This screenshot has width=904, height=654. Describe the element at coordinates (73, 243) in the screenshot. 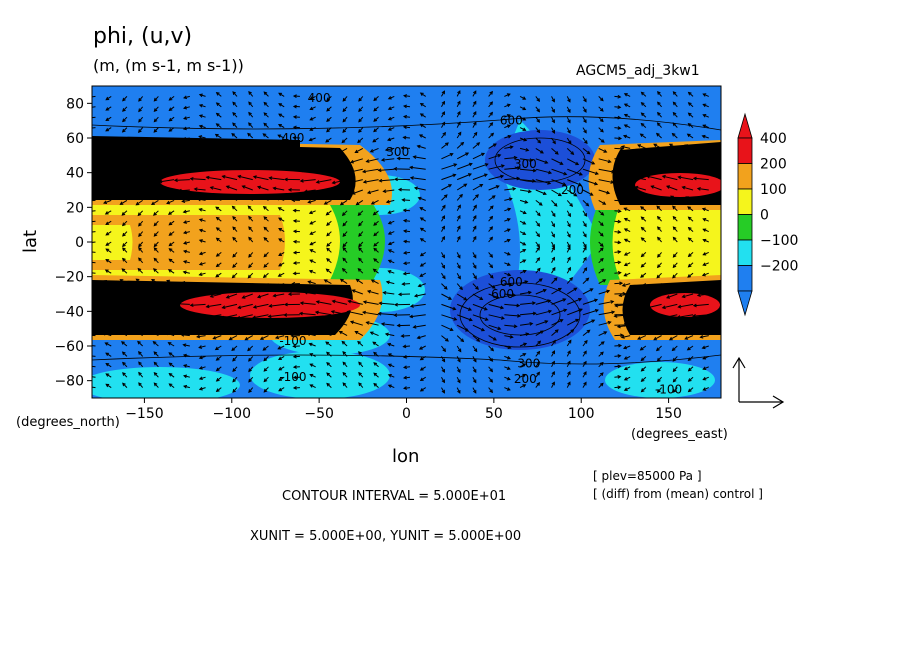

I see `y-axis: 80 60 40 20 0 −20 −40 −60 −80` at that location.